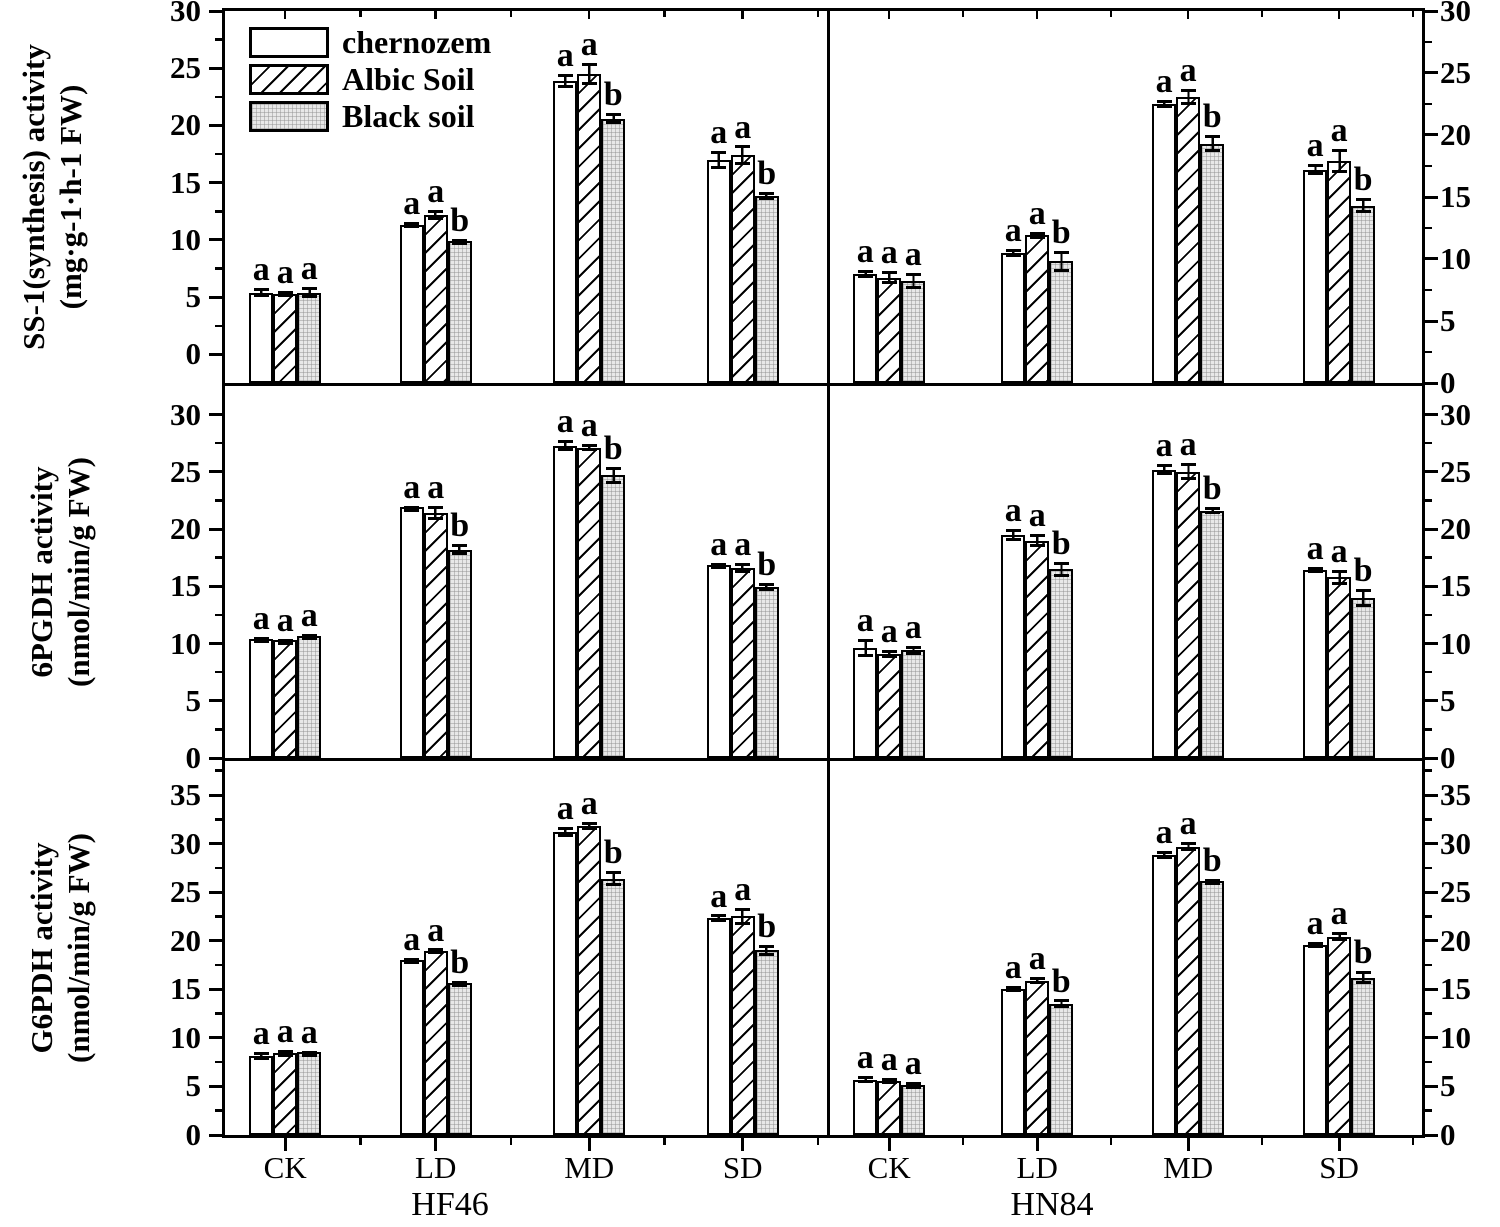 The height and width of the screenshot is (1227, 1500). I want to click on panel-6pgdh-hn84: 0 5 10 15 20 25 30 a a a a a b a a b a a b, so click(1150, 580).